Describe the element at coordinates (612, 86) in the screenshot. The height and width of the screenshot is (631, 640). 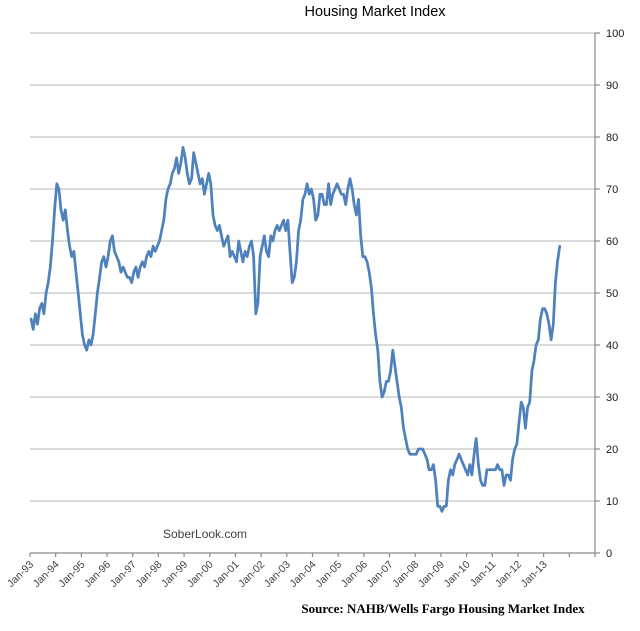
I see `y-tick-label: 90` at that location.